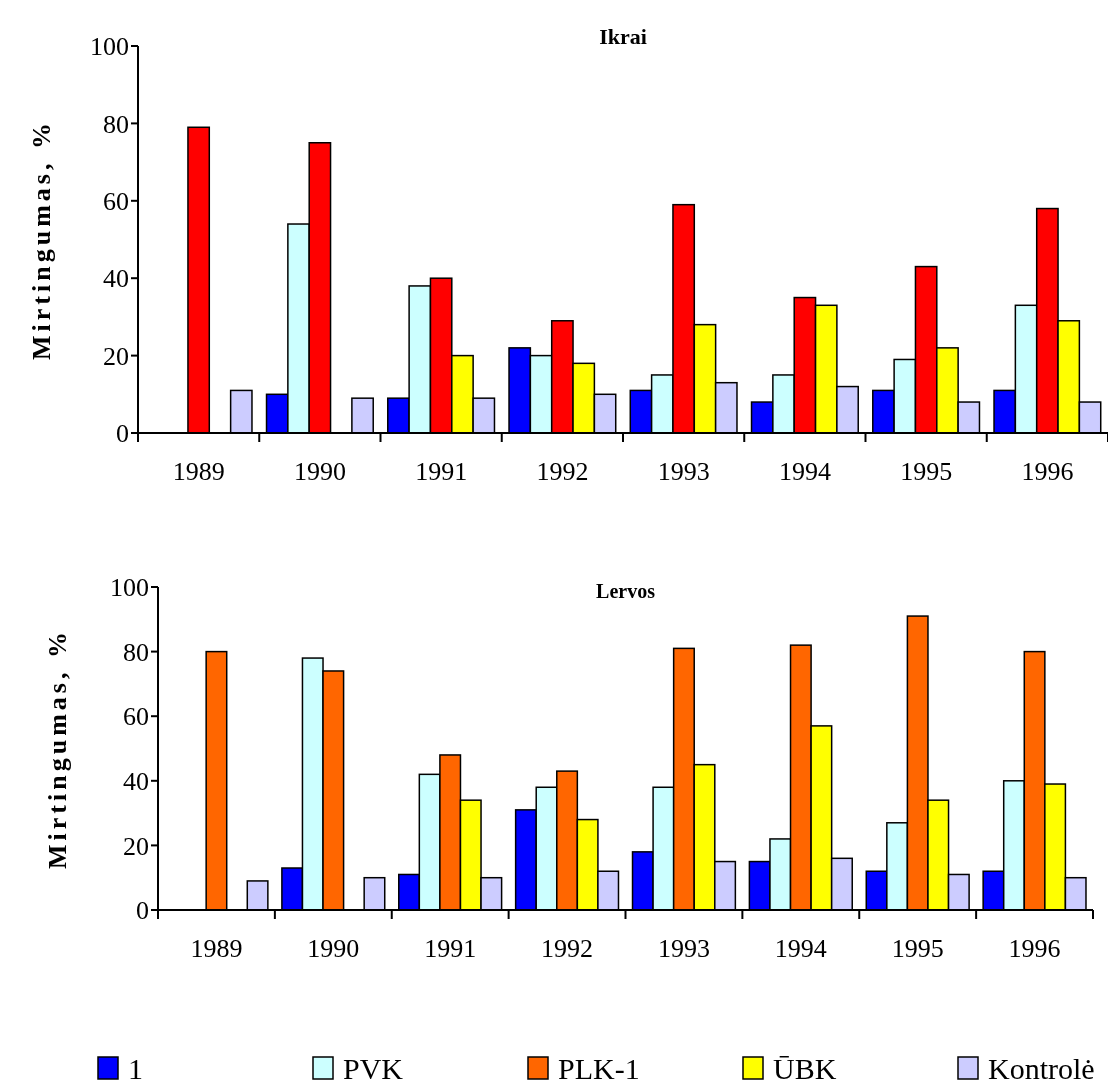 The width and height of the screenshot is (1116, 1083). Describe the element at coordinates (599, 1067) in the screenshot. I see `legend-label: PLK-1` at that location.